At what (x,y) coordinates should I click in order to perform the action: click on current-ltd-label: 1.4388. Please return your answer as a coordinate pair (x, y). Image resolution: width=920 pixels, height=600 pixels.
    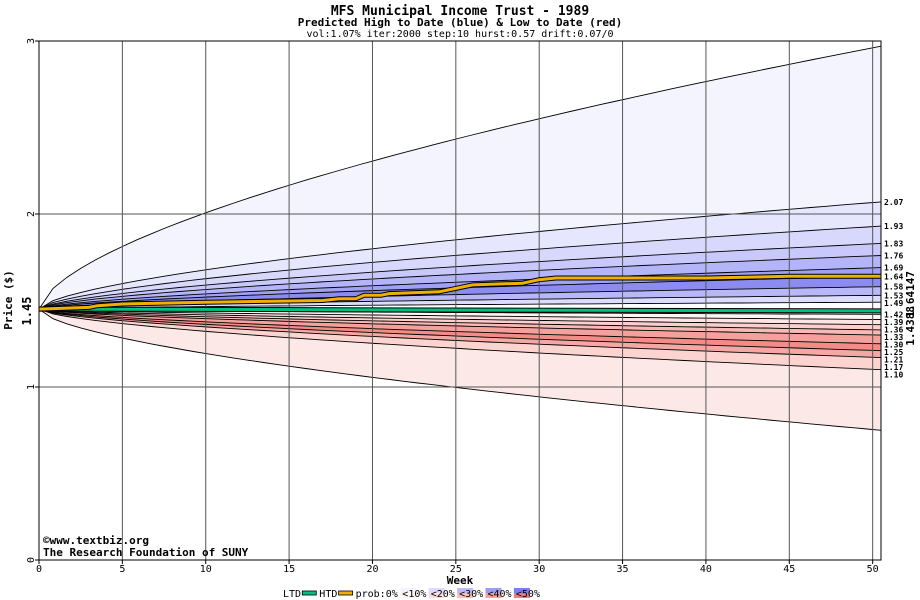
    Looking at the image, I should click on (910, 326).